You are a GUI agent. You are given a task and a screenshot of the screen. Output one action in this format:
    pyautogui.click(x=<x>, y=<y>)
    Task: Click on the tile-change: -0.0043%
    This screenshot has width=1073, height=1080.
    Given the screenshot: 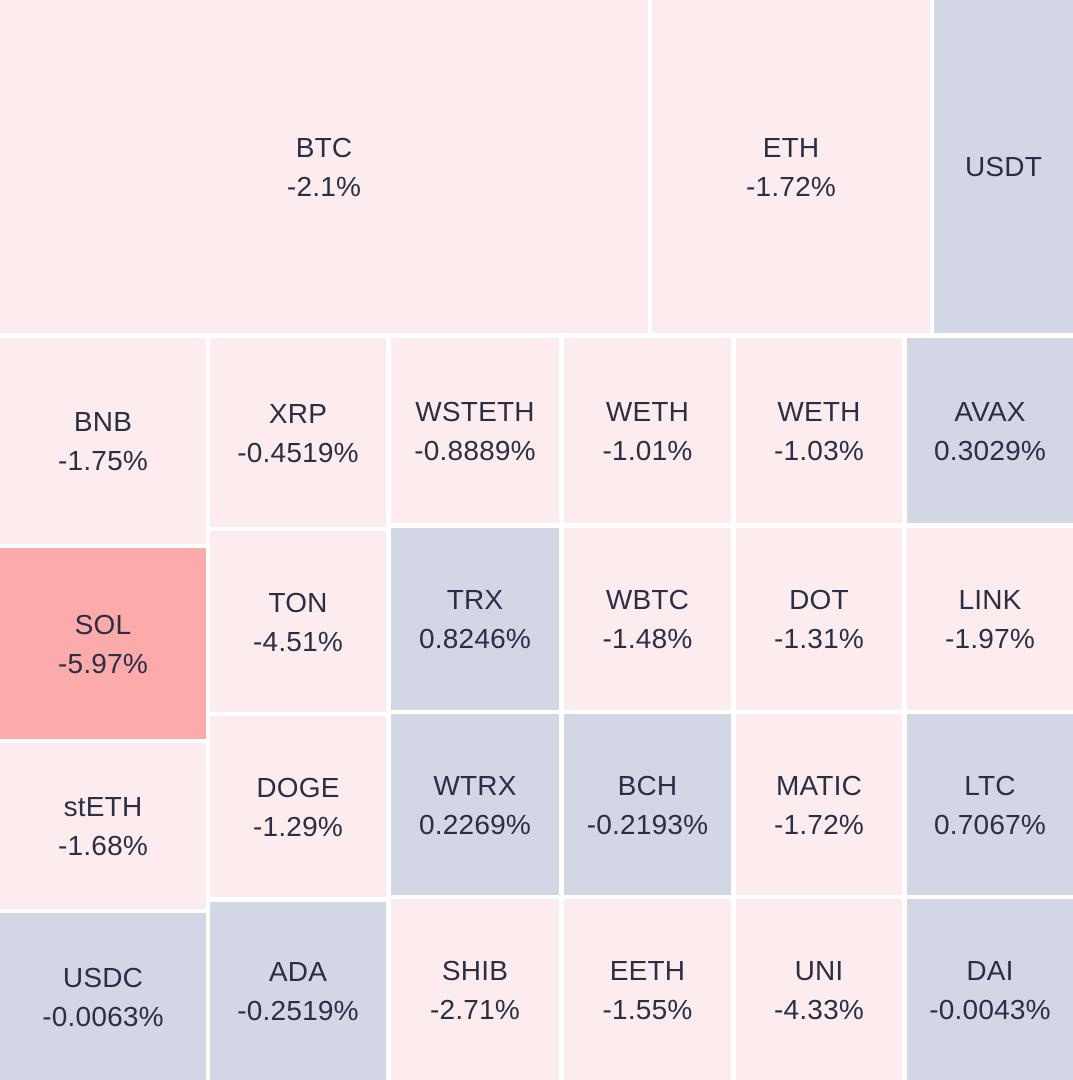 What is the action you would take?
    pyautogui.click(x=990, y=1009)
    